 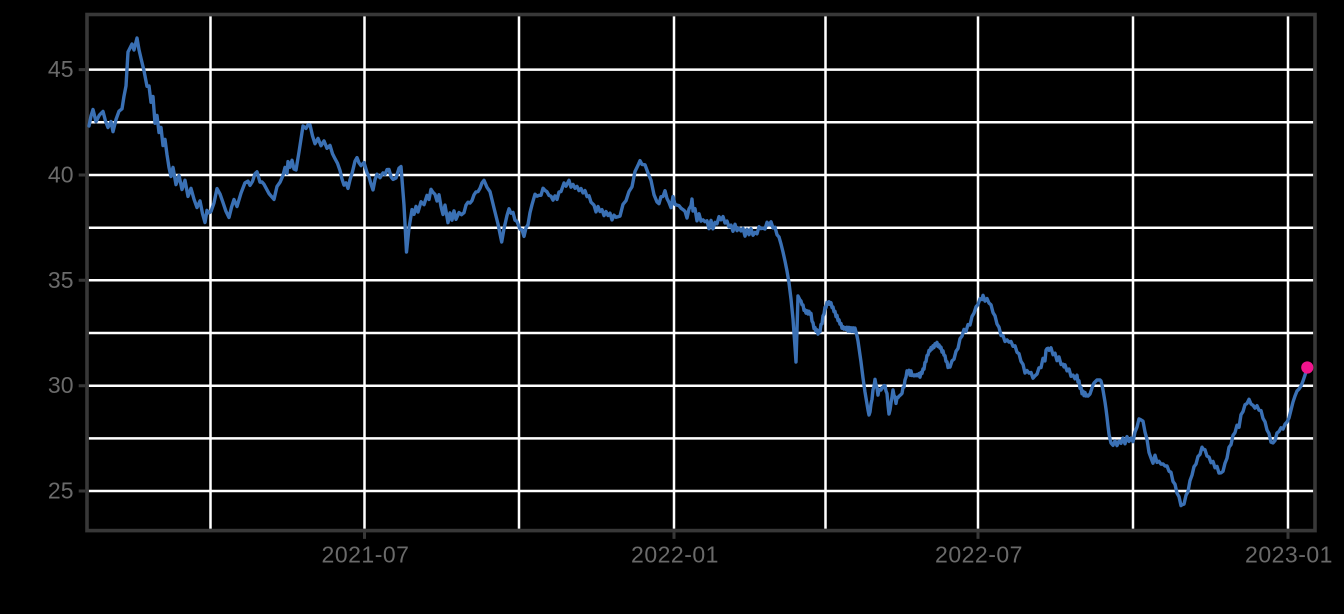 I want to click on svg-text: 2022-01, so click(x=675, y=555).